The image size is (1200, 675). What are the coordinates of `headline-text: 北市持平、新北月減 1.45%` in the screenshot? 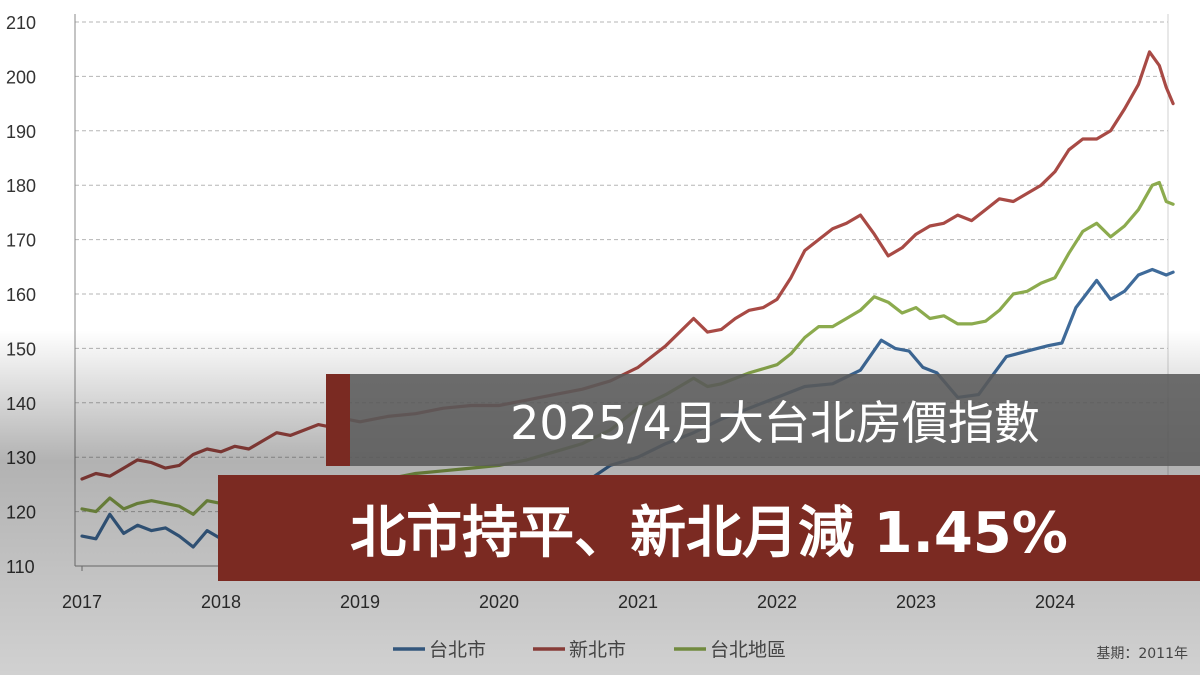 It's located at (709, 533).